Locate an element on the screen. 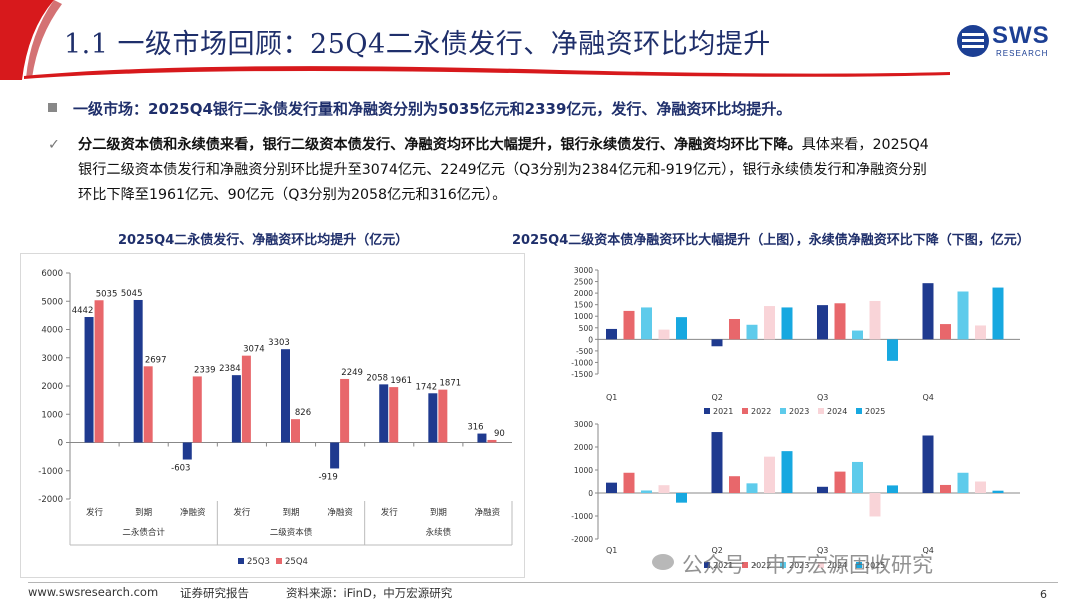 This screenshot has width=1080, height=608. data-label: 1742 is located at coordinates (427, 387).